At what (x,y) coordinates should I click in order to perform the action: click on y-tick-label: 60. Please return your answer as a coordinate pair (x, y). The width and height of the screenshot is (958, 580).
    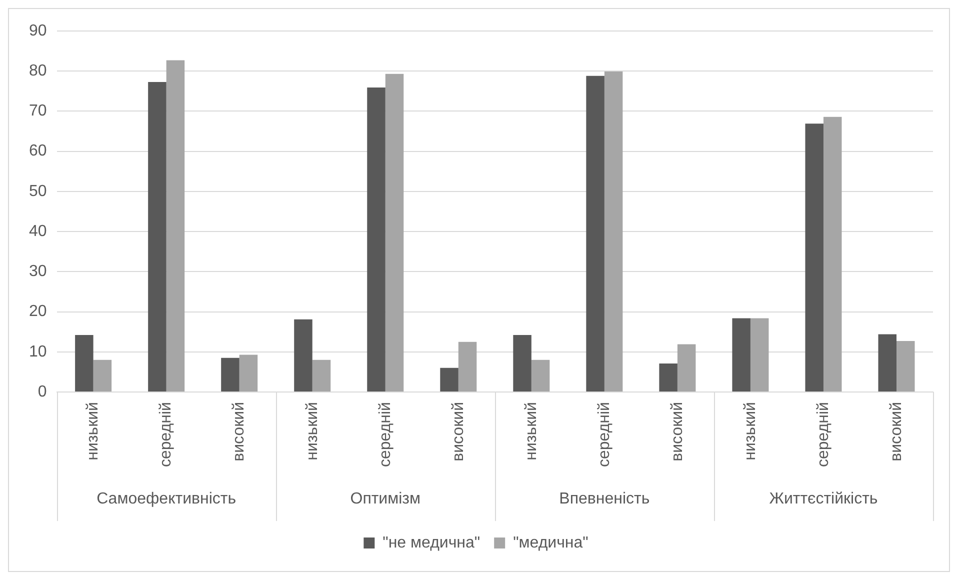
    Looking at the image, I should click on (38, 151).